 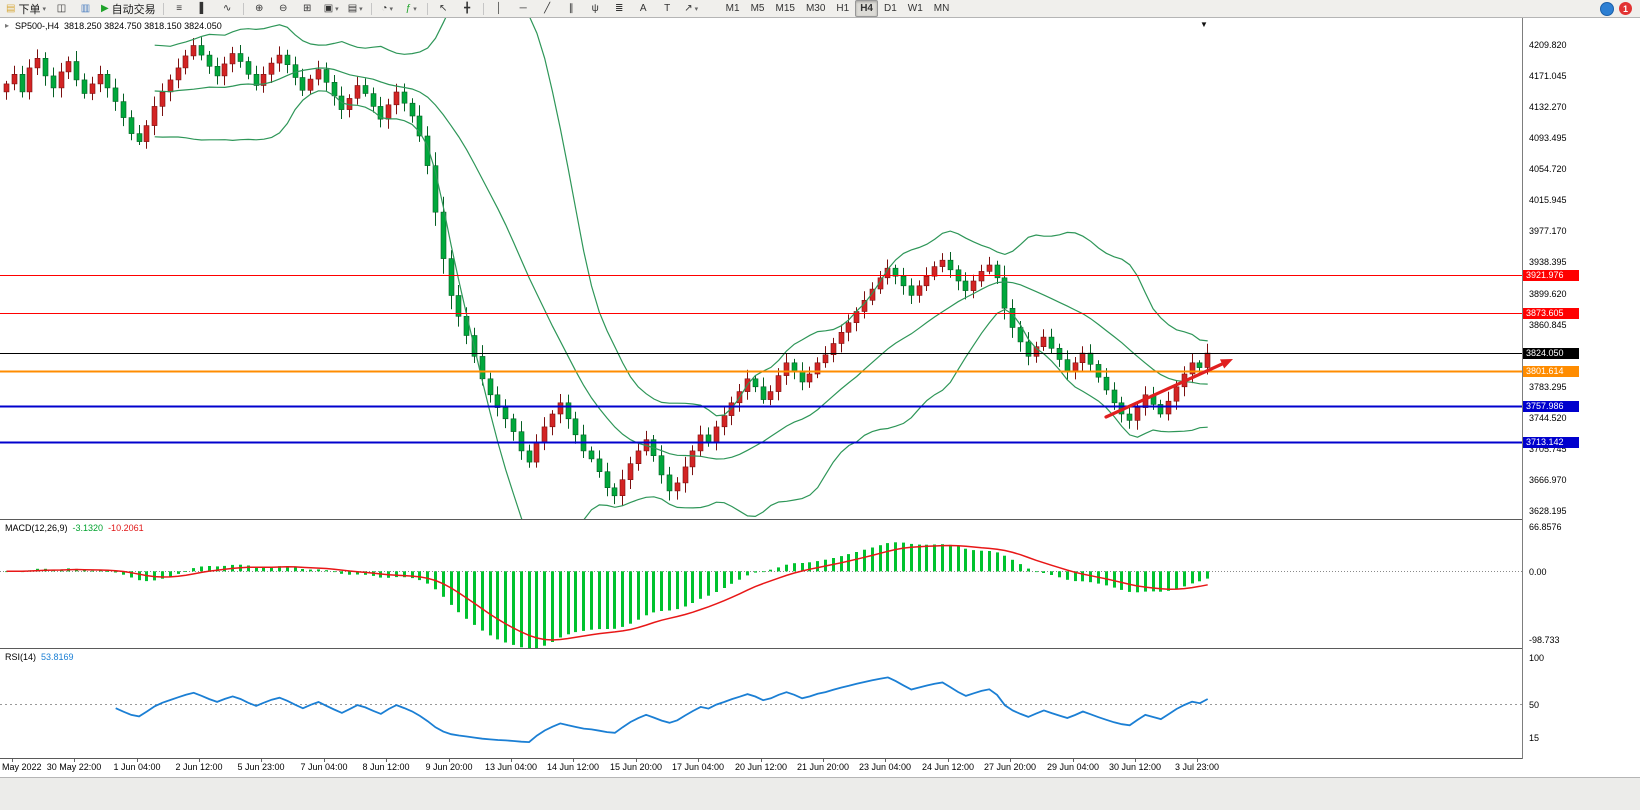 What do you see at coordinates (199, 767) in the screenshot?
I see `time-axis-label: 2 Jun 12:00` at bounding box center [199, 767].